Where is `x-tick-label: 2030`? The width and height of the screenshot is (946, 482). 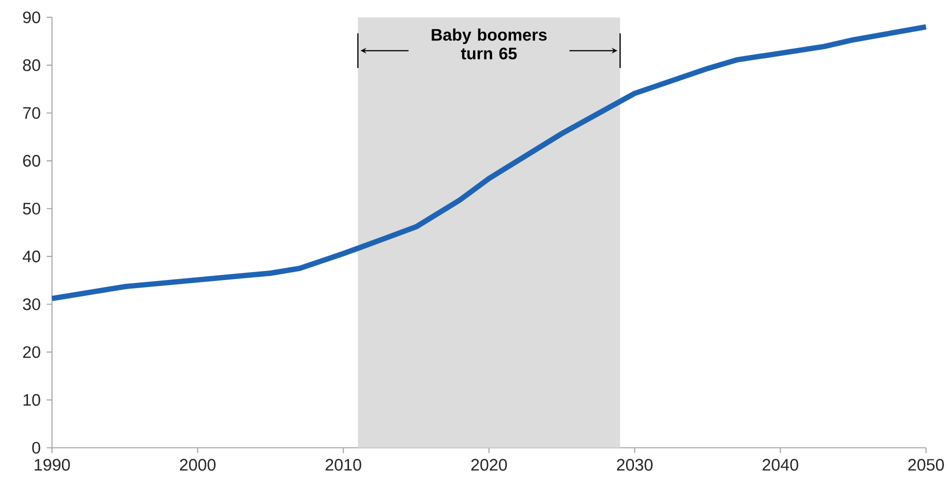
x-tick-label: 2030 is located at coordinates (634, 464).